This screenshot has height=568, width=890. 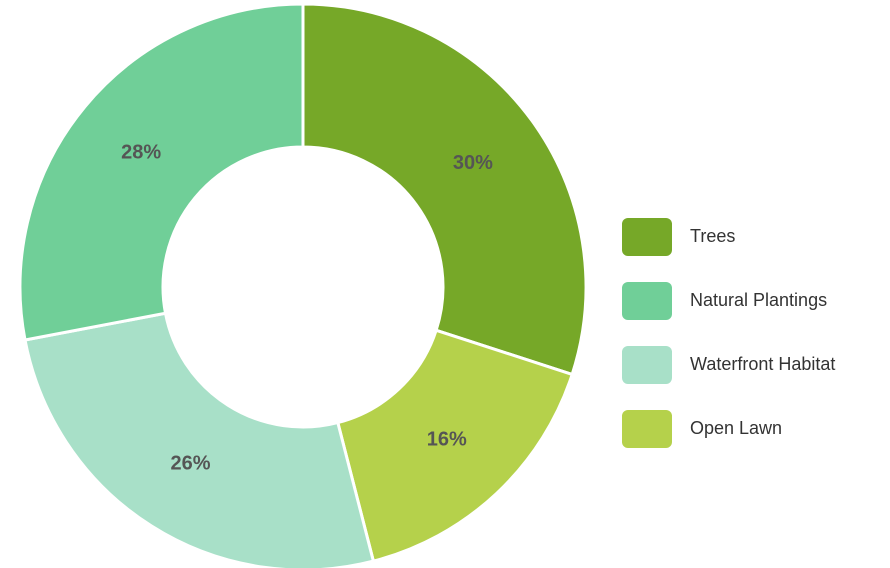 What do you see at coordinates (762, 364) in the screenshot?
I see `legend-label: Waterfront Habitat` at bounding box center [762, 364].